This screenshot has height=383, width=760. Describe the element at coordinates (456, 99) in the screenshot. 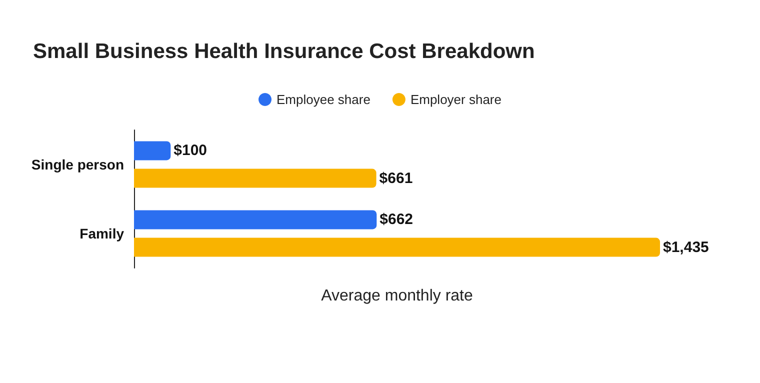

I see `legend-label: Employer share` at that location.